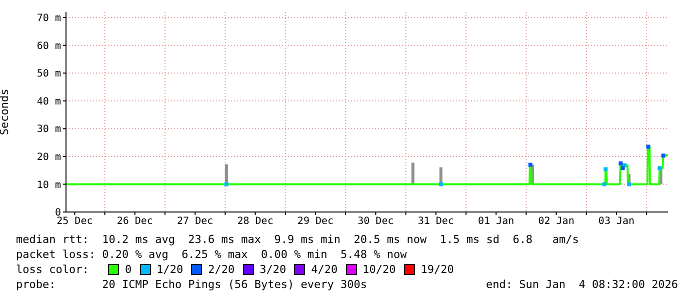 Image resolution: width=697 pixels, height=297 pixels. I want to click on y-tick-label: 30 m, so click(48, 130).